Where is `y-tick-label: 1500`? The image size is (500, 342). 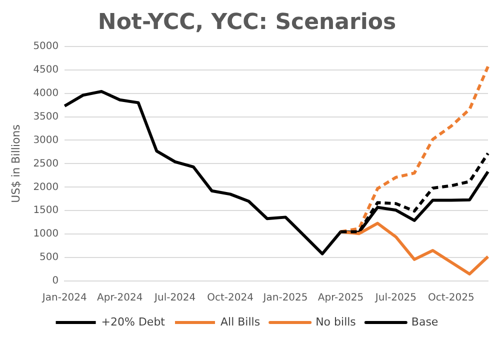
y-tick-label: 1500 is located at coordinates (46, 210).